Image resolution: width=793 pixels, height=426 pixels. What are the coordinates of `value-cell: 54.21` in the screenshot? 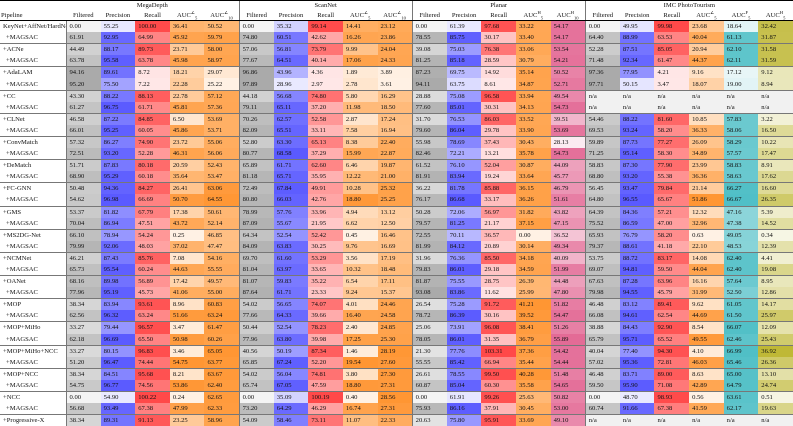 It's located at (568, 61).